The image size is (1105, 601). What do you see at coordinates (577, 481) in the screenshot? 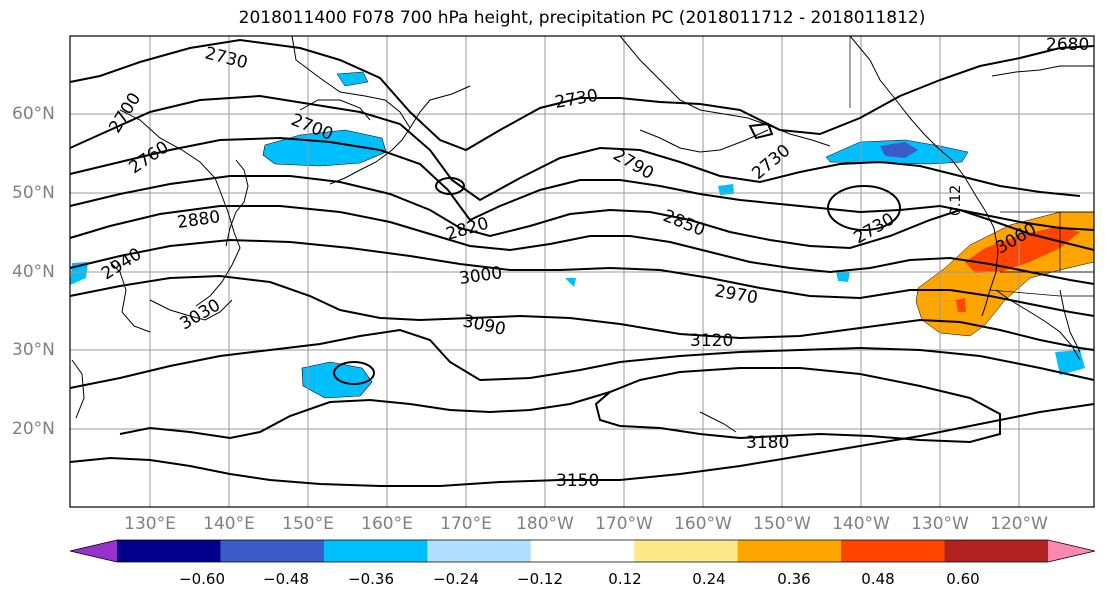
I see `contour-label: 3150` at bounding box center [577, 481].